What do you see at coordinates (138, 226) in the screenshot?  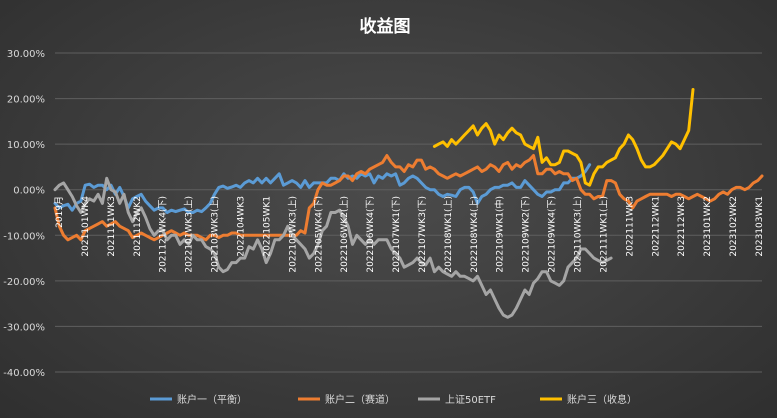 I see `x-tick-label: 2021112WK2` at bounding box center [138, 226].